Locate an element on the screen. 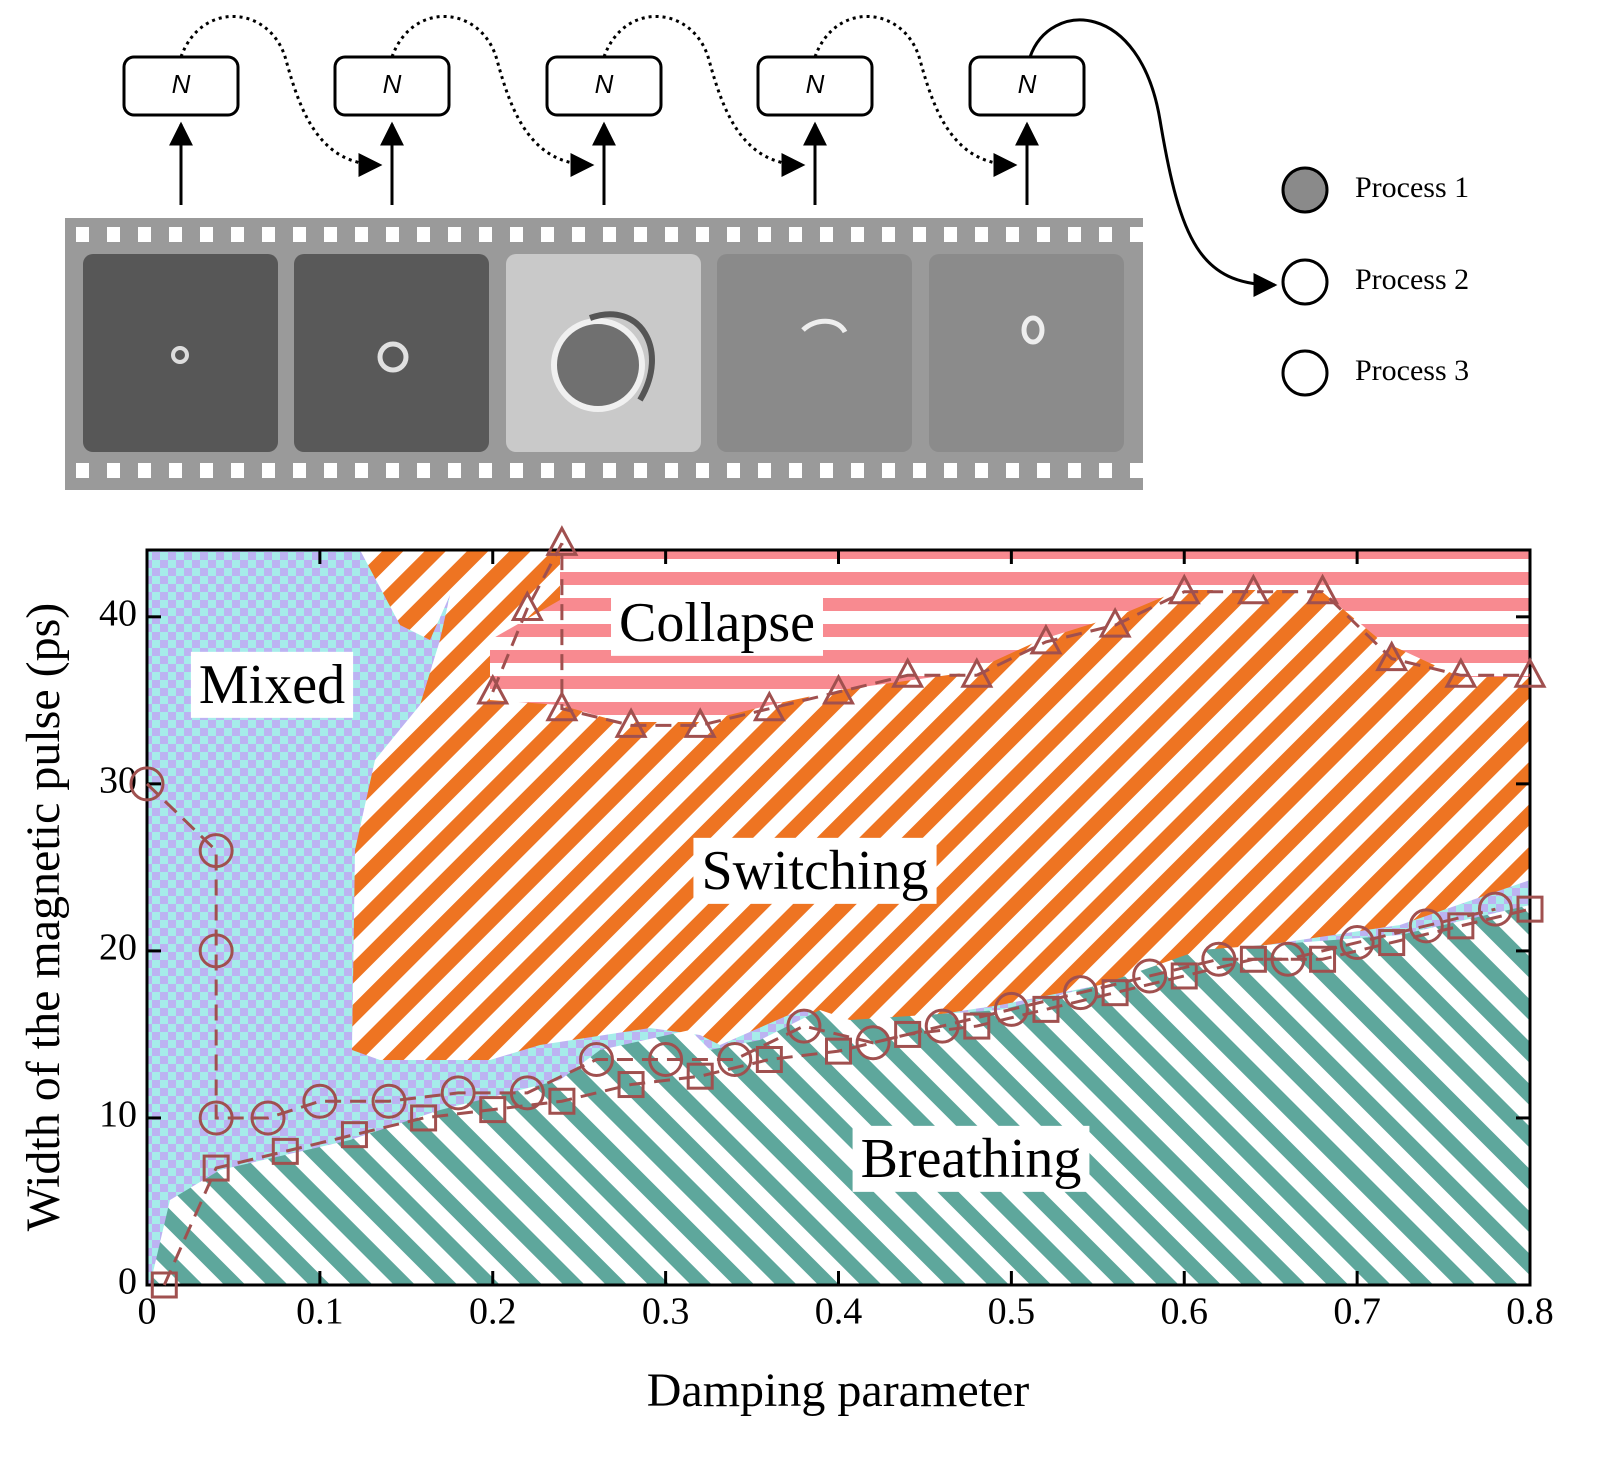  node-box is located at coordinates (1027, 86).